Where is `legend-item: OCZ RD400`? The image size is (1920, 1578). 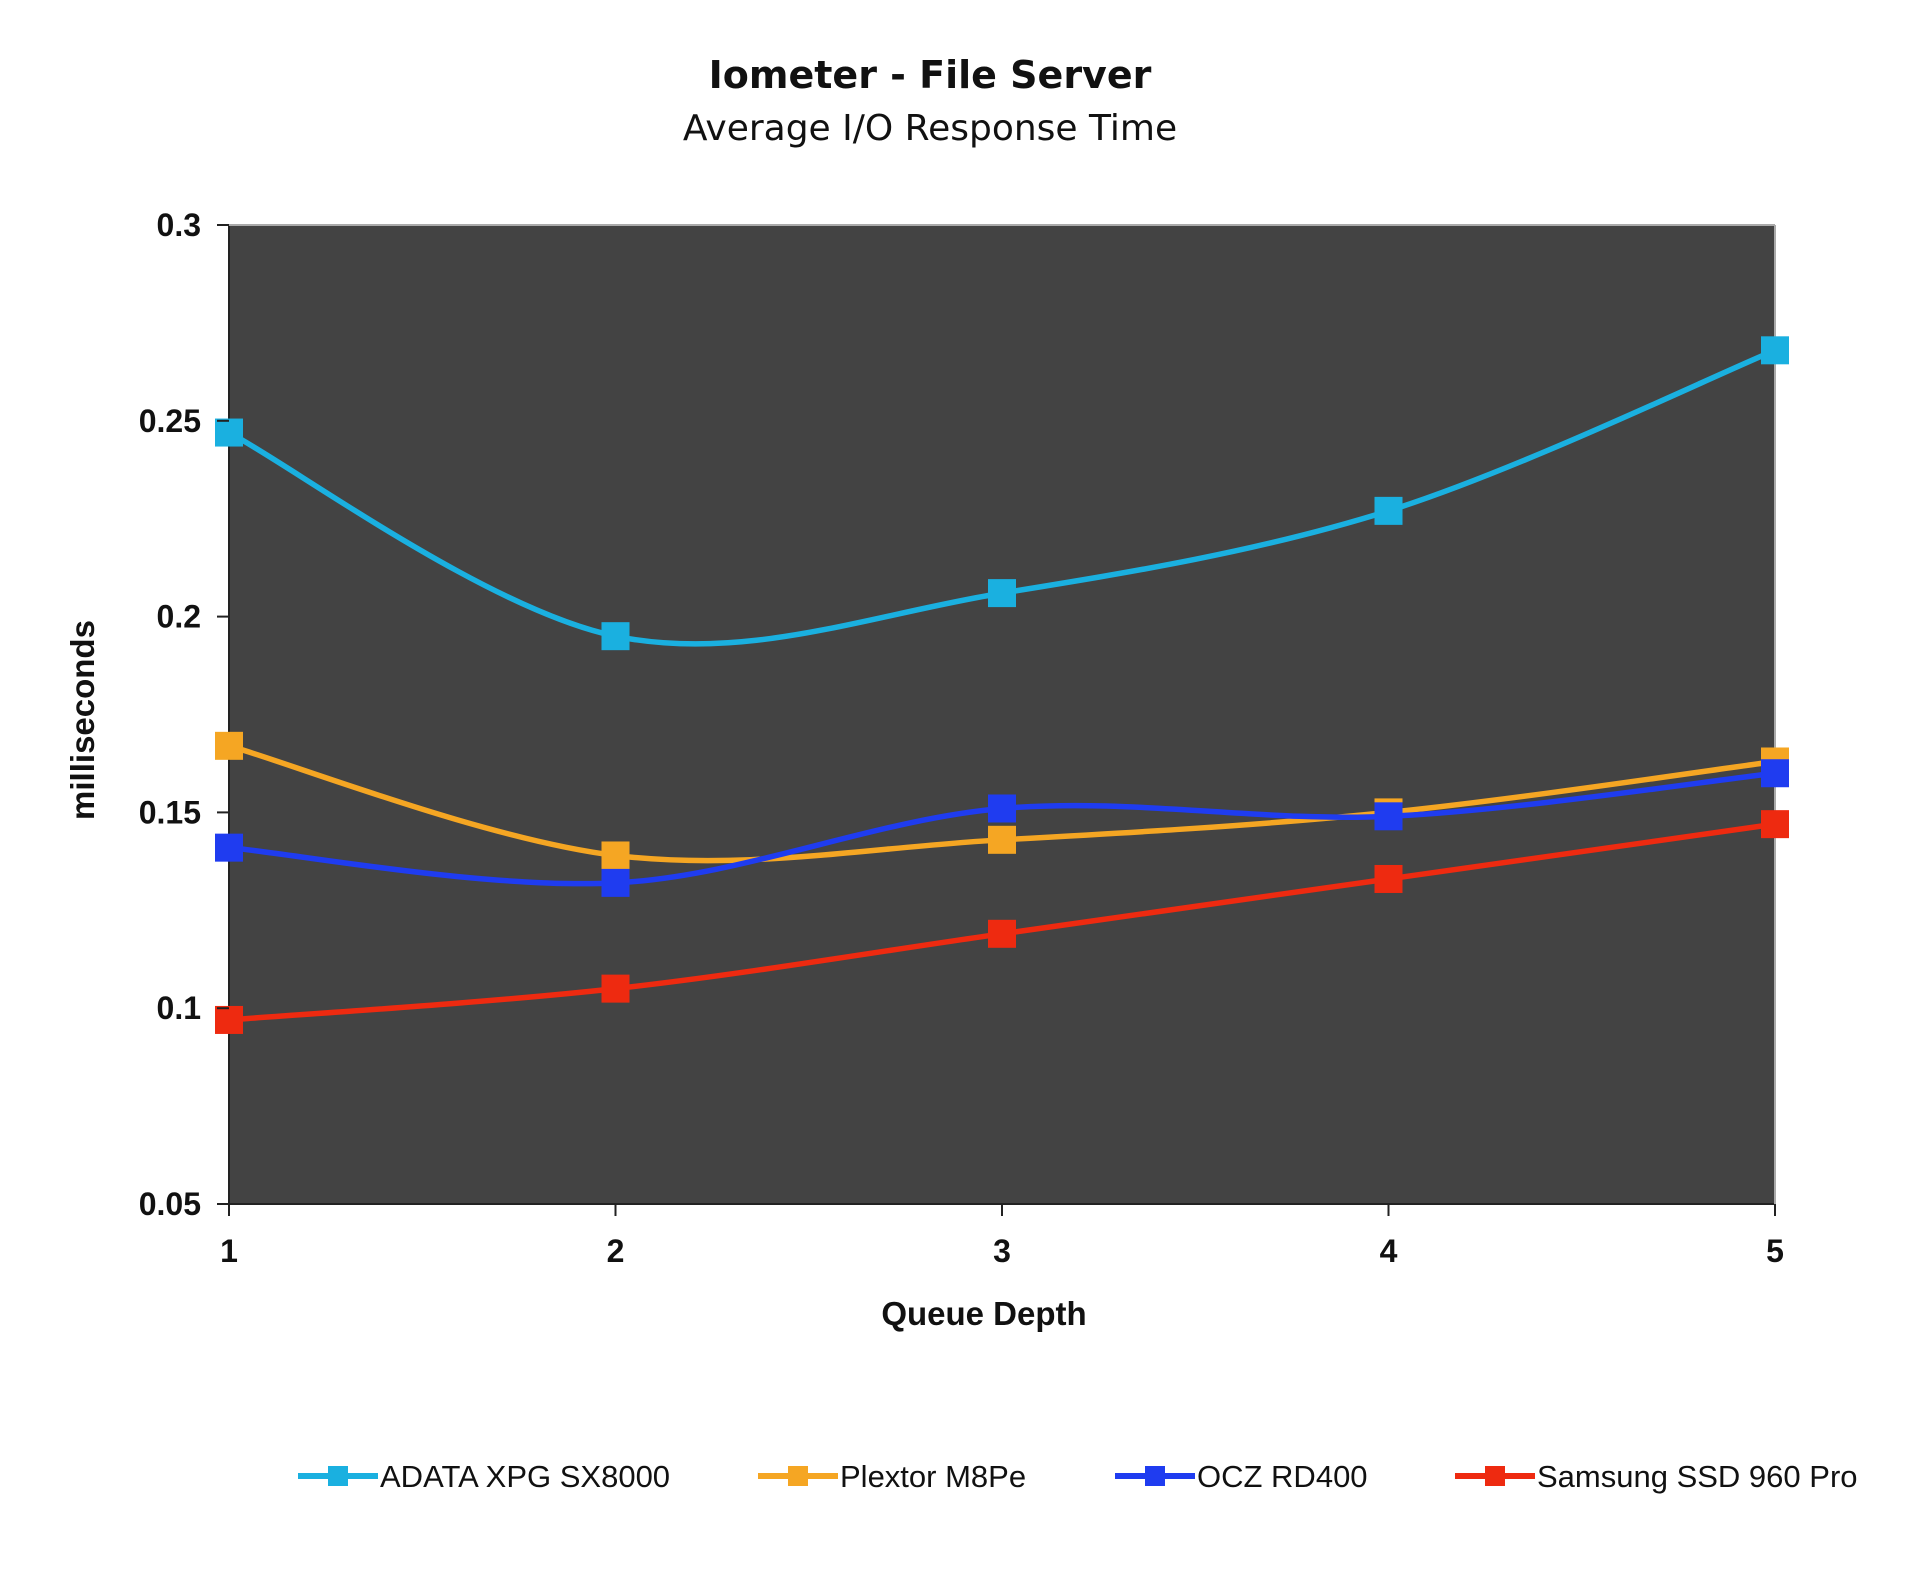
legend-item: OCZ RD400 is located at coordinates (1241, 1476).